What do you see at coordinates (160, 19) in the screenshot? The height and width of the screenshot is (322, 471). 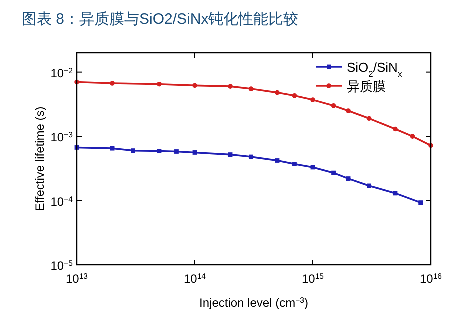 I see `chart-title: 图表 8：异质膜与SiO2/SiNx钝化性能比较` at bounding box center [160, 19].